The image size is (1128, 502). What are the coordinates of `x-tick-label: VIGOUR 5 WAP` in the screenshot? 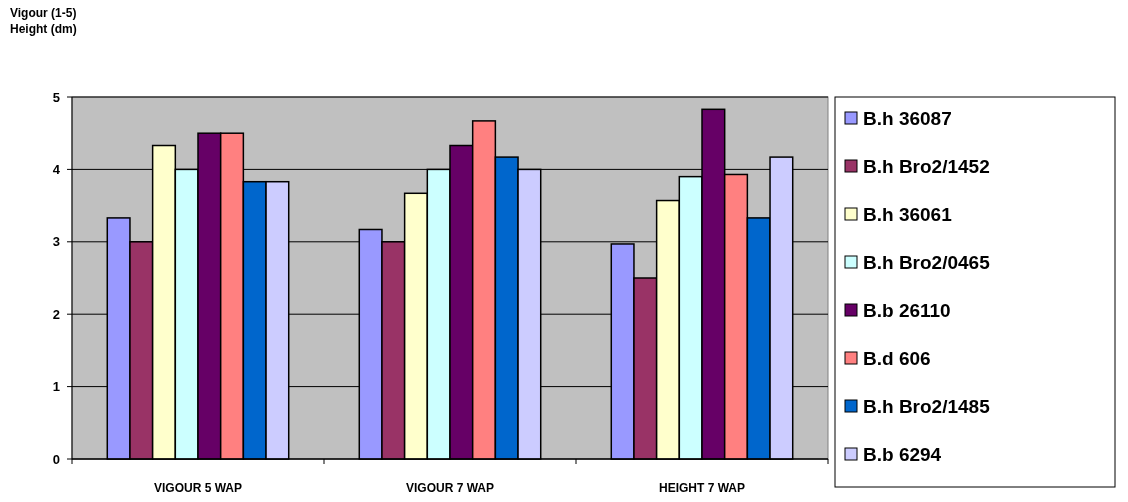 It's located at (198, 488).